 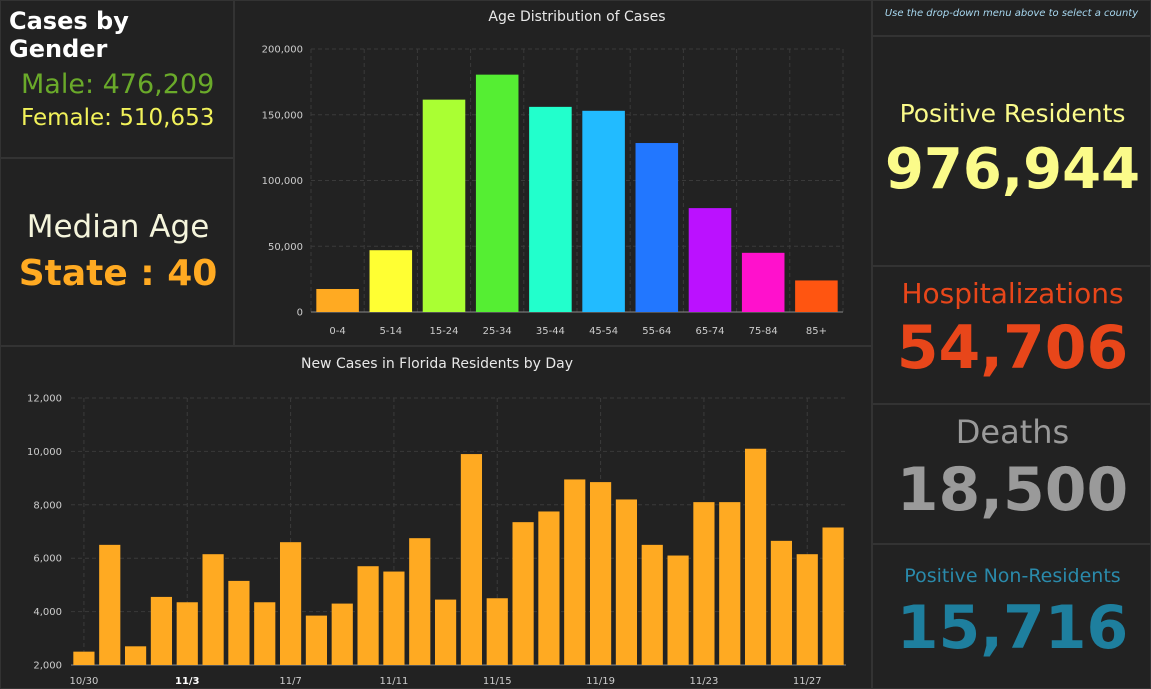 What do you see at coordinates (282, 181) in the screenshot?
I see `age-ytick-label: 100,000` at bounding box center [282, 181].